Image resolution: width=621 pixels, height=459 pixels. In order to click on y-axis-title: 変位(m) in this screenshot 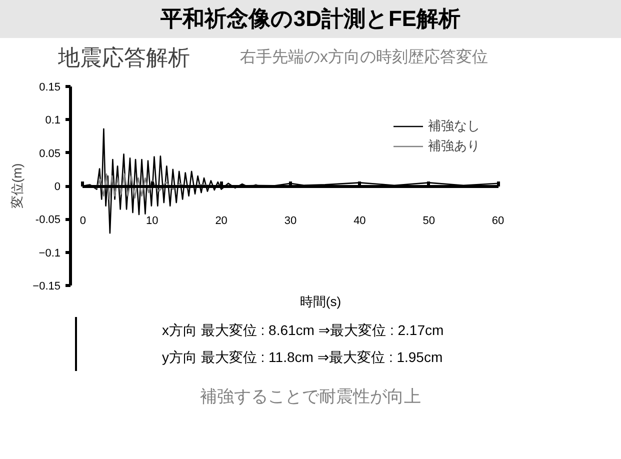, I will do `click(17, 186)`.